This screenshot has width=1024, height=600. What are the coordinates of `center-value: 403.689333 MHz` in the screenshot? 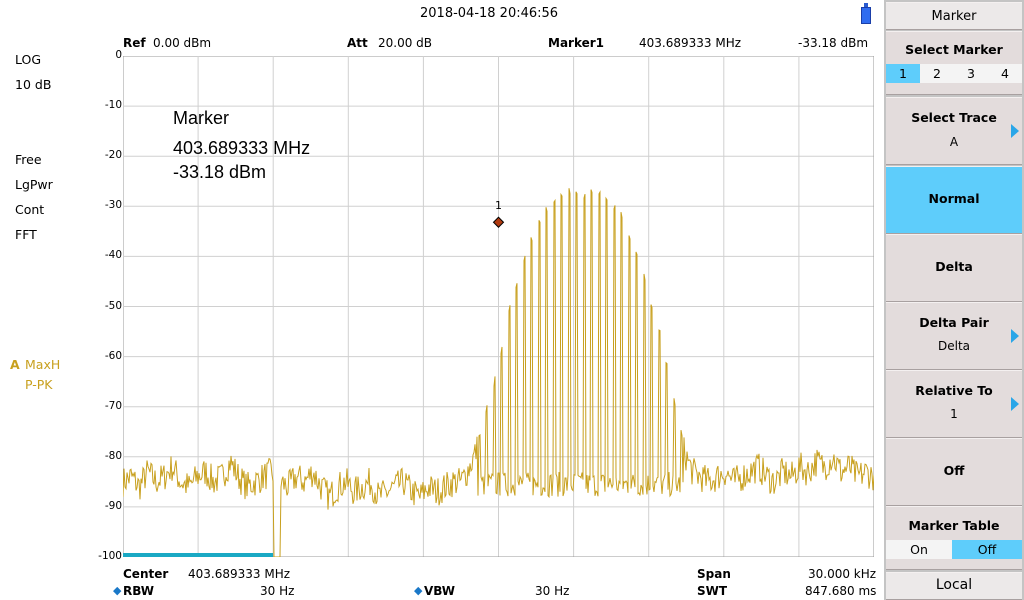 It's located at (239, 574).